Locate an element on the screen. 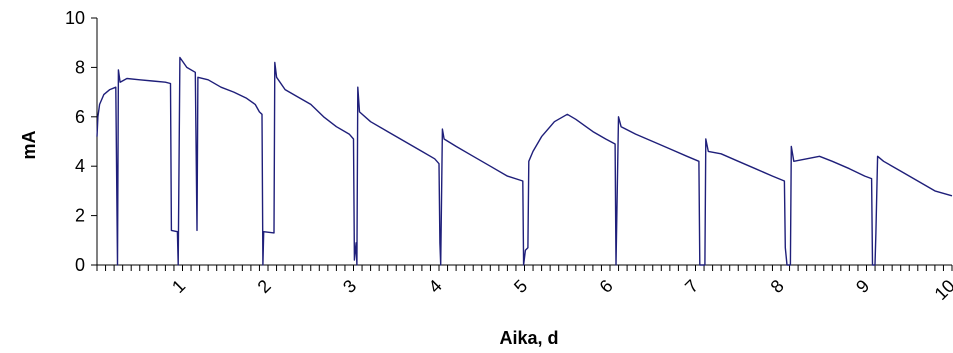 This screenshot has width=953, height=353. x-tick-label: 5 is located at coordinates (520, 286).